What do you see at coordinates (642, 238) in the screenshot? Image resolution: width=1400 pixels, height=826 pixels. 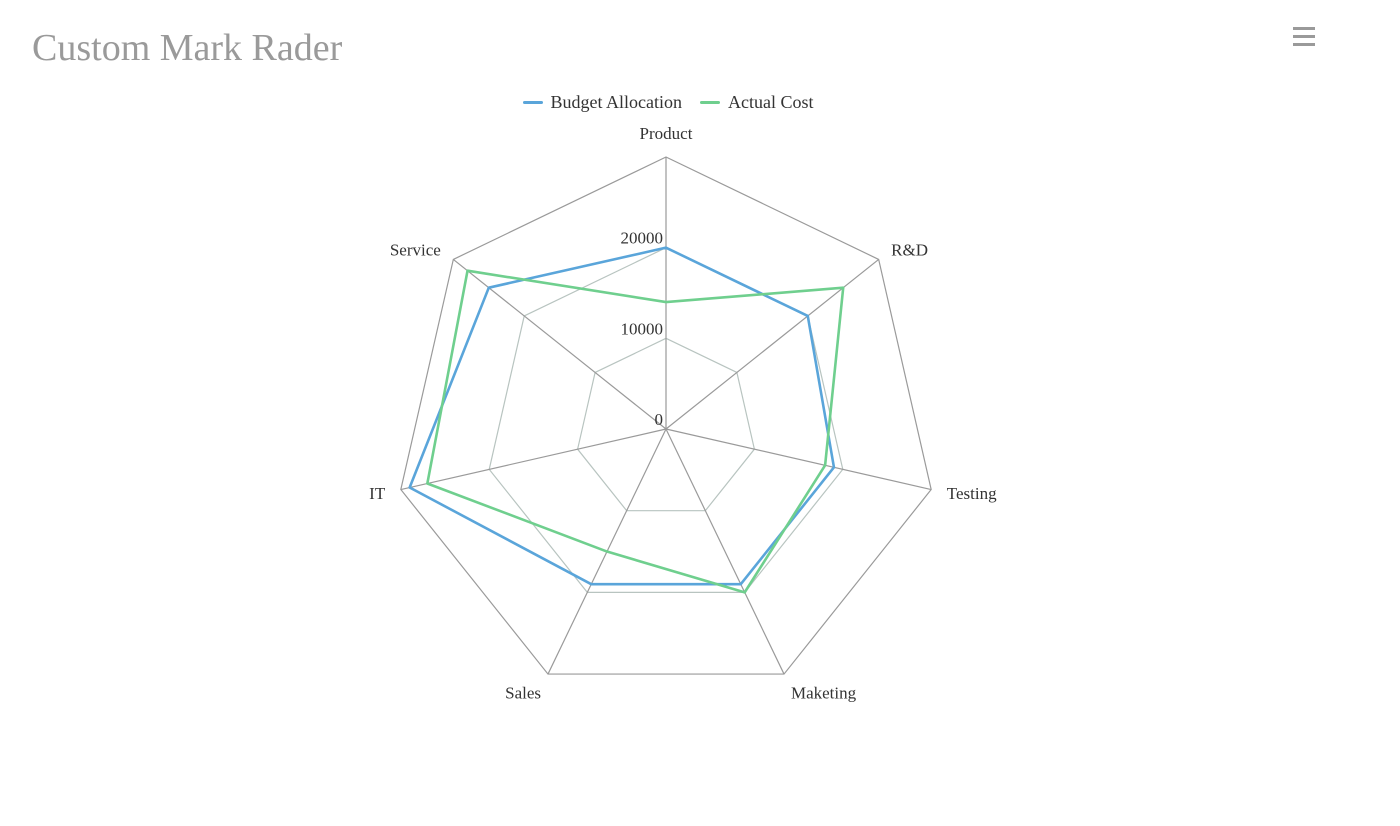 I see `tick-label-2: 20000` at bounding box center [642, 238].